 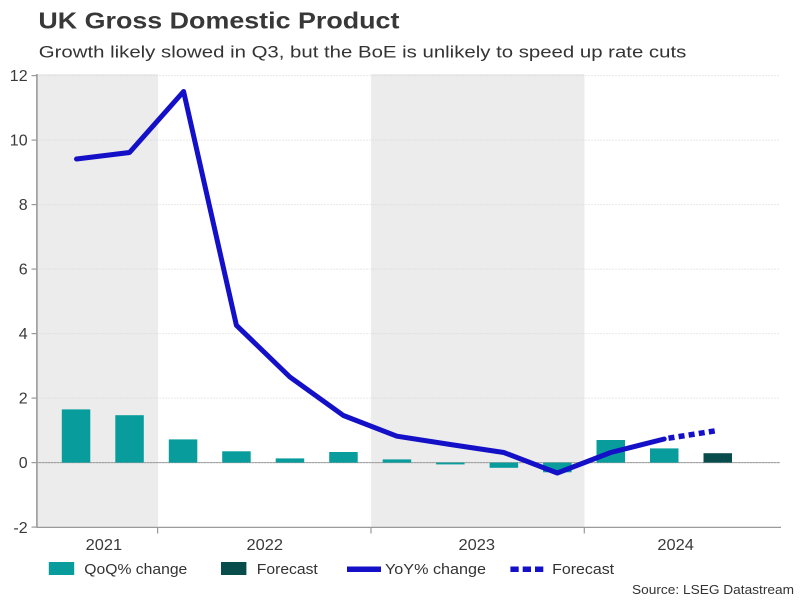 I want to click on svg-text: QoQ% change, so click(x=135, y=569).